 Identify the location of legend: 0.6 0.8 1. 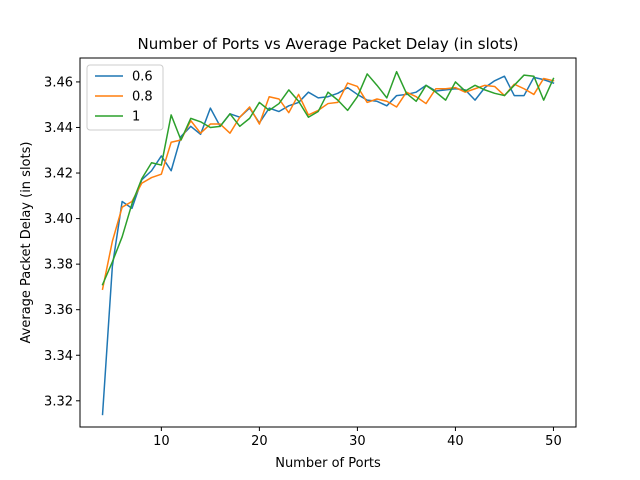
(125, 97).